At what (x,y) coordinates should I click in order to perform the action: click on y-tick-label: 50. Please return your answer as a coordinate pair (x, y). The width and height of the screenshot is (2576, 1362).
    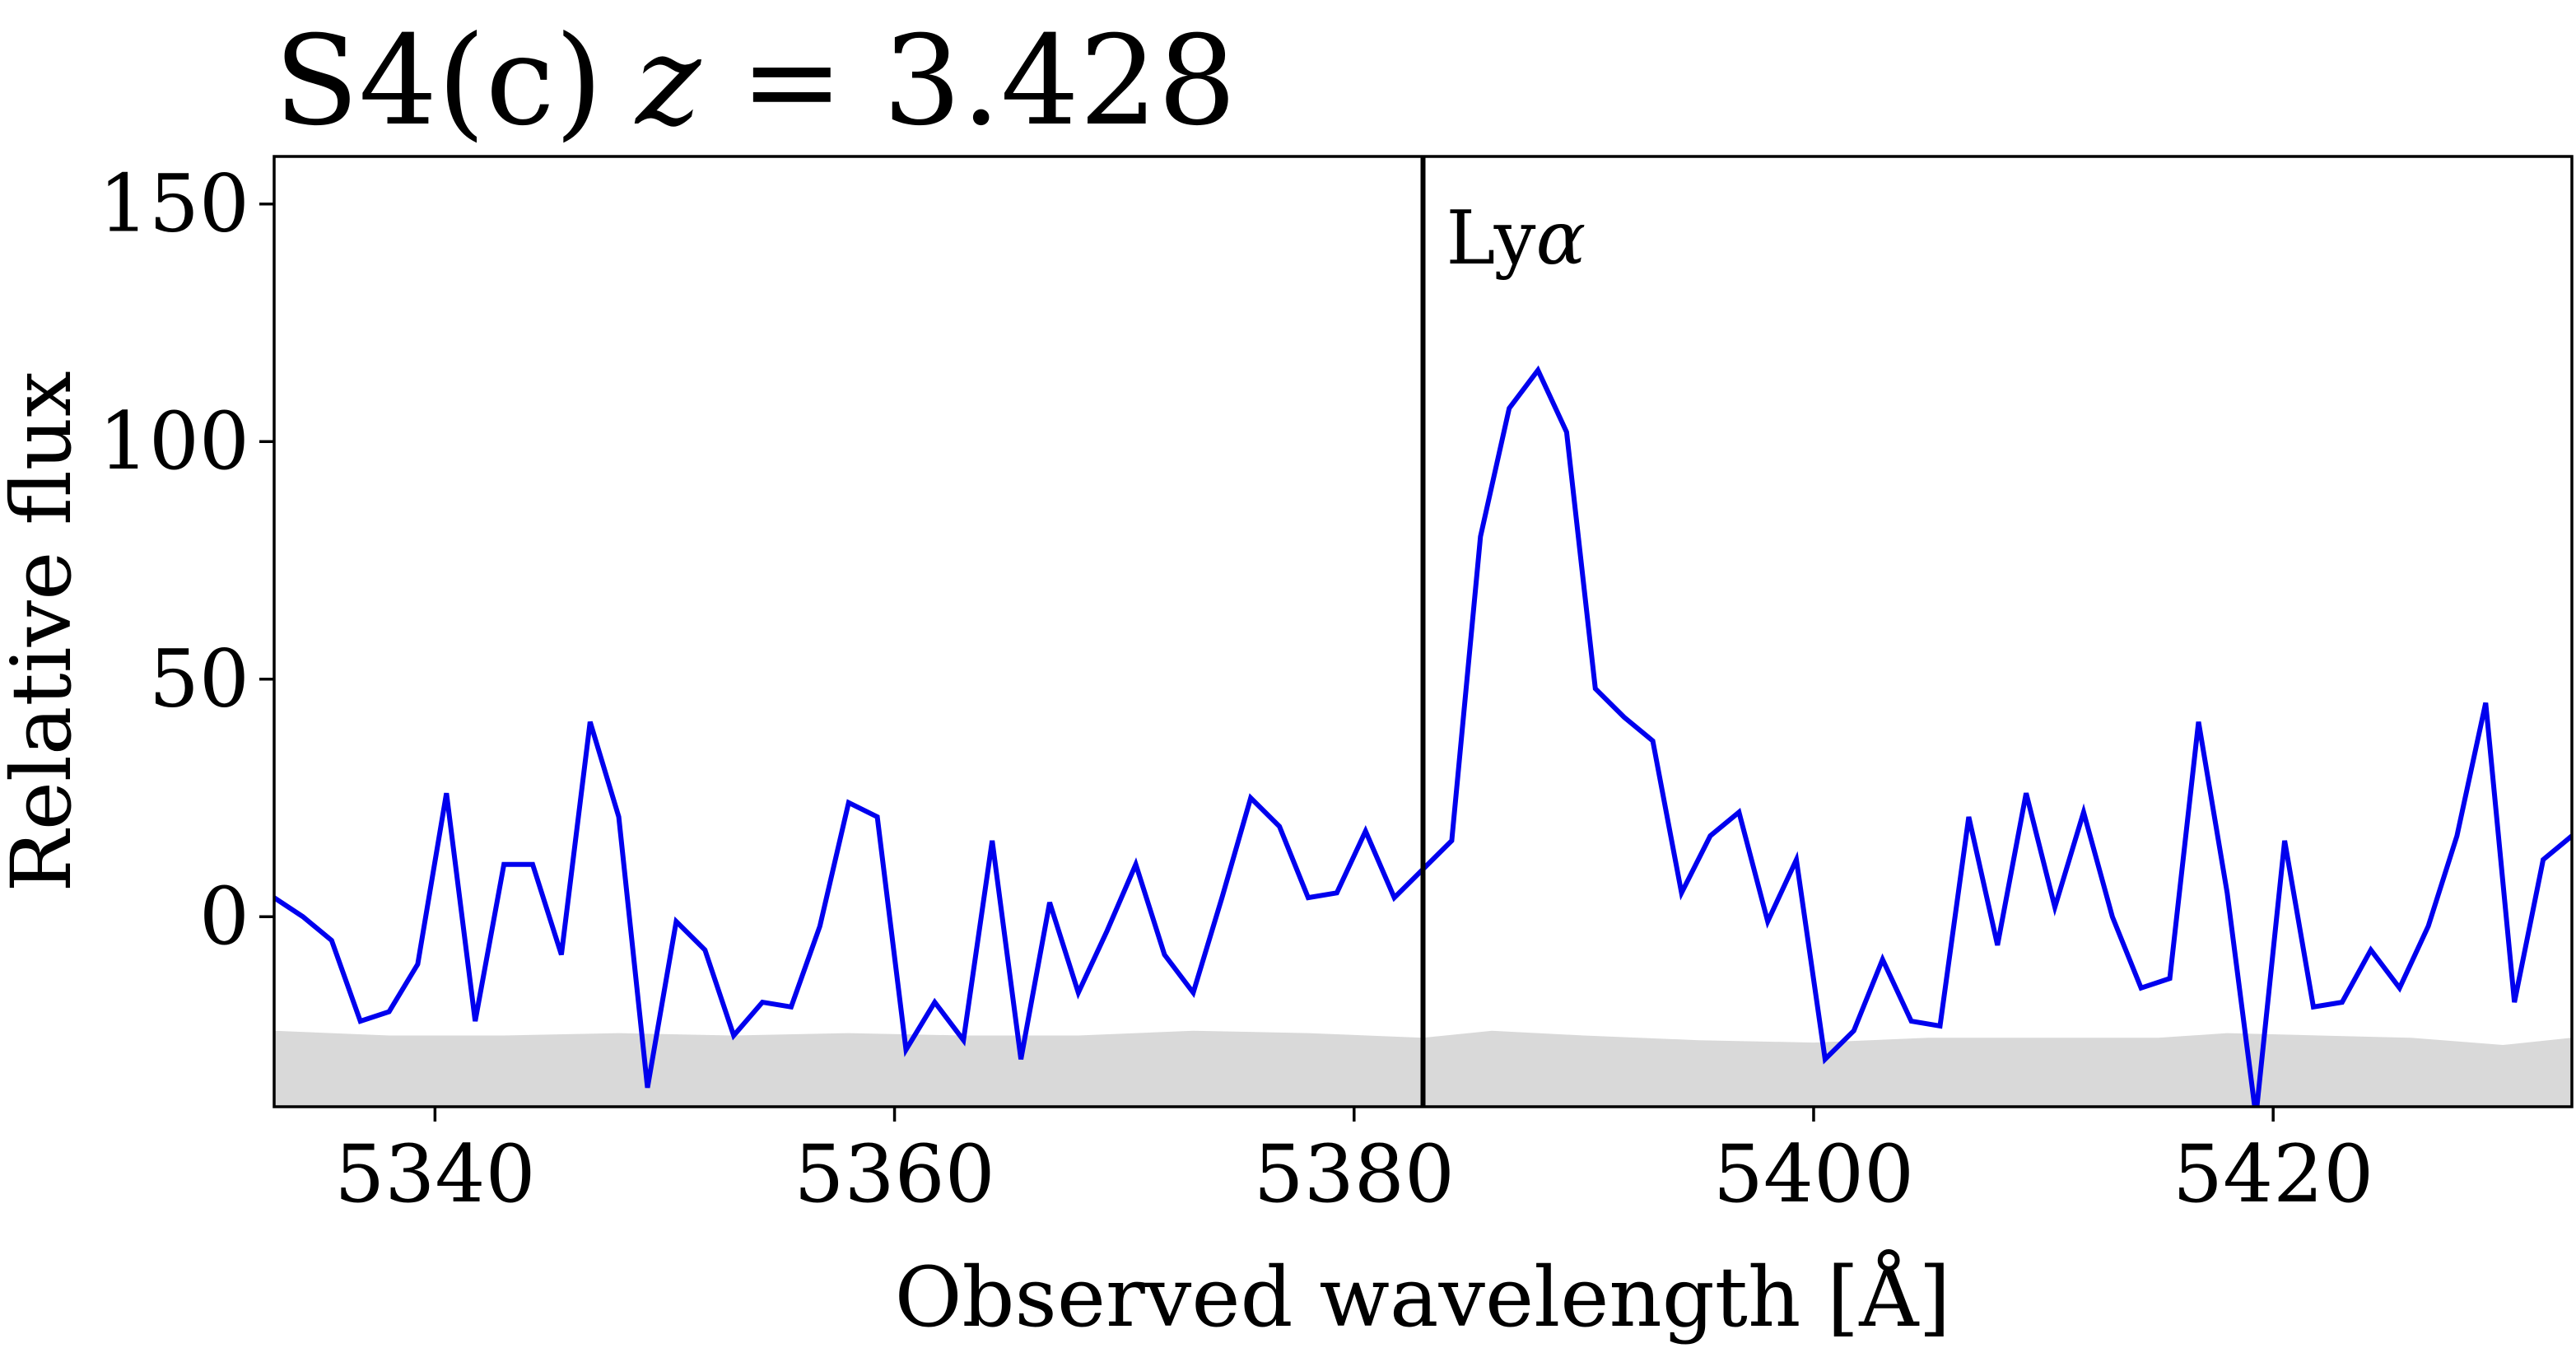
    Looking at the image, I should click on (199, 679).